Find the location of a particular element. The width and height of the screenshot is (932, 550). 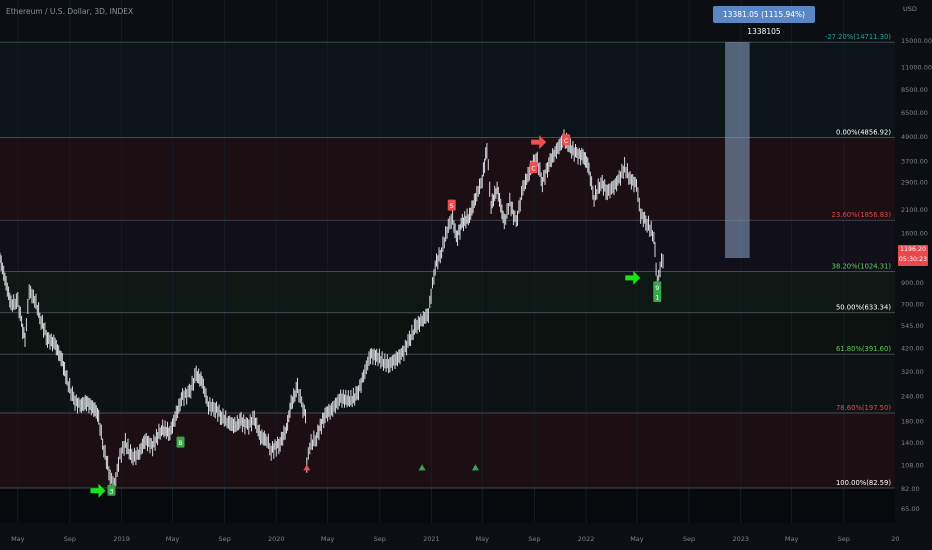

signal-badge: S is located at coordinates (451, 205).